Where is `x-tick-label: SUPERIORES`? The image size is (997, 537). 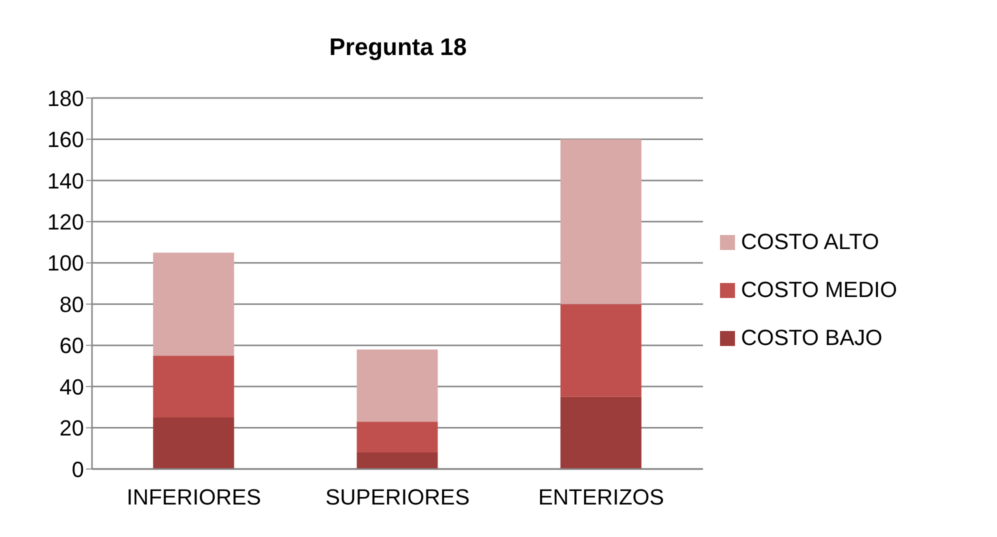
x-tick-label: SUPERIORES is located at coordinates (397, 497).